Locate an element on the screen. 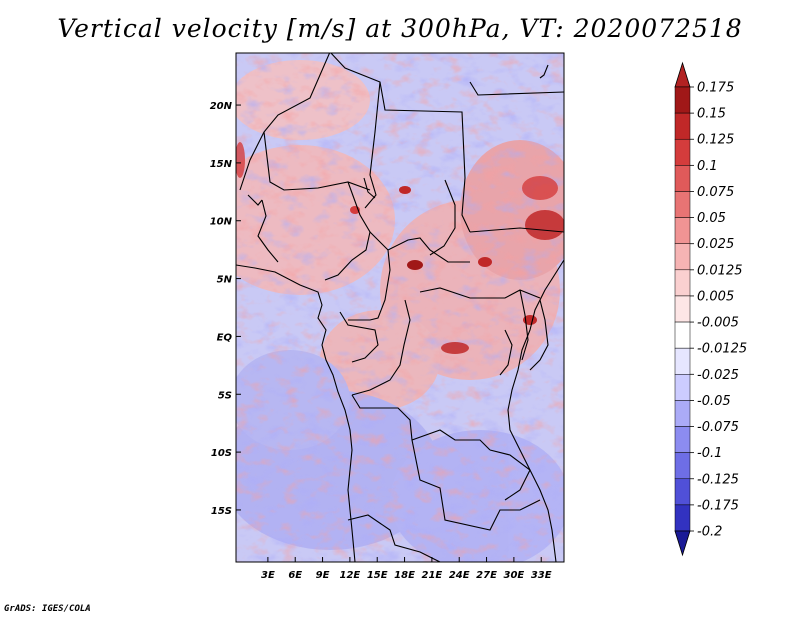  latitude-axis: 20N 15N 10N 5N EQ 5S 10S 15S is located at coordinates (225, 309).